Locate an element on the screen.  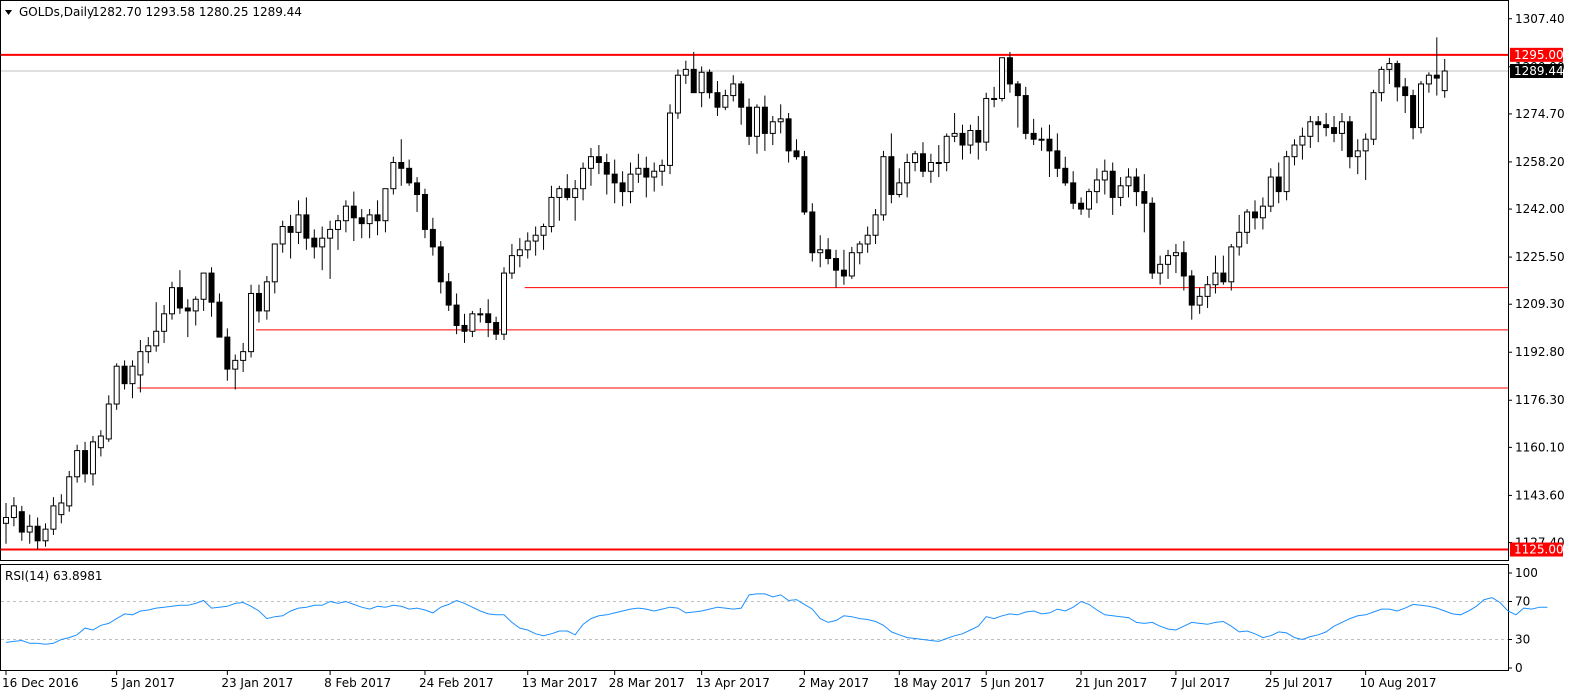
price-label-text: 1289.44 is located at coordinates (1539, 71).